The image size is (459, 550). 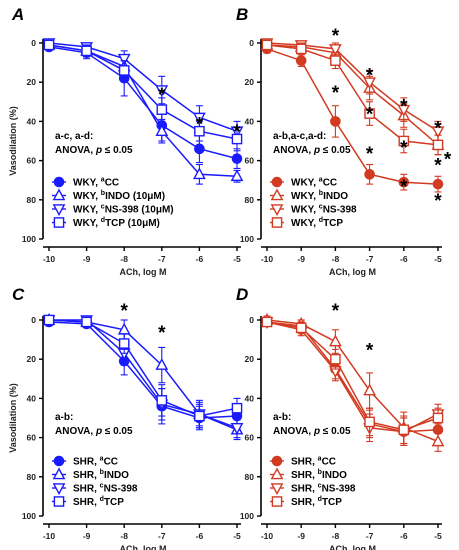 I want to click on legend-sup: c, so click(x=320, y=486).